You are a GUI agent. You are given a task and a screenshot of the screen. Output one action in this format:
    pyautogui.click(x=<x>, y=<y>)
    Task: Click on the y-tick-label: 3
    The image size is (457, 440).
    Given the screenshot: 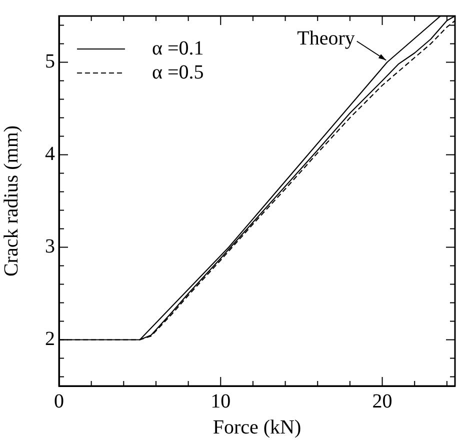 What is the action you would take?
    pyautogui.click(x=50, y=247)
    